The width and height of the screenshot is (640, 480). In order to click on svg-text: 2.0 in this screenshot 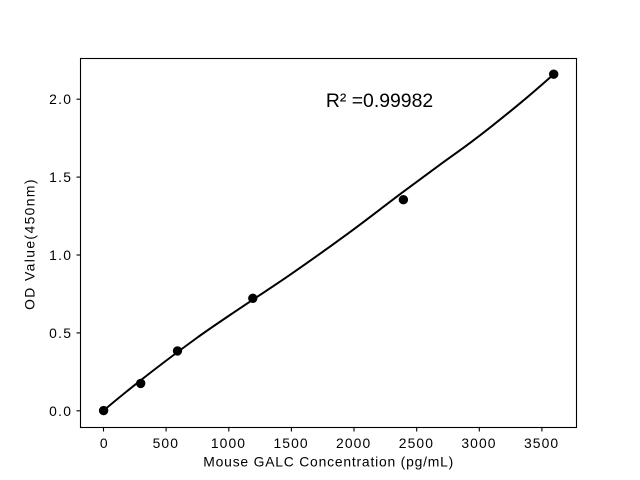, I will do `click(60, 99)`.